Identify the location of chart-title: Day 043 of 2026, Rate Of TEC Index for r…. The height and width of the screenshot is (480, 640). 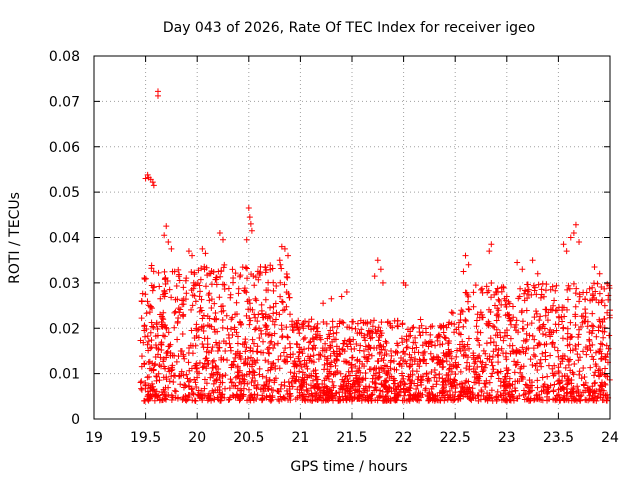
(349, 28).